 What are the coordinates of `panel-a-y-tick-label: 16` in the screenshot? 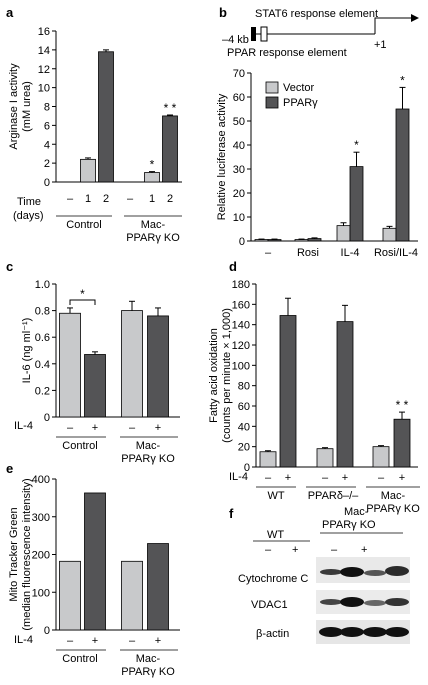 It's located at (44, 32).